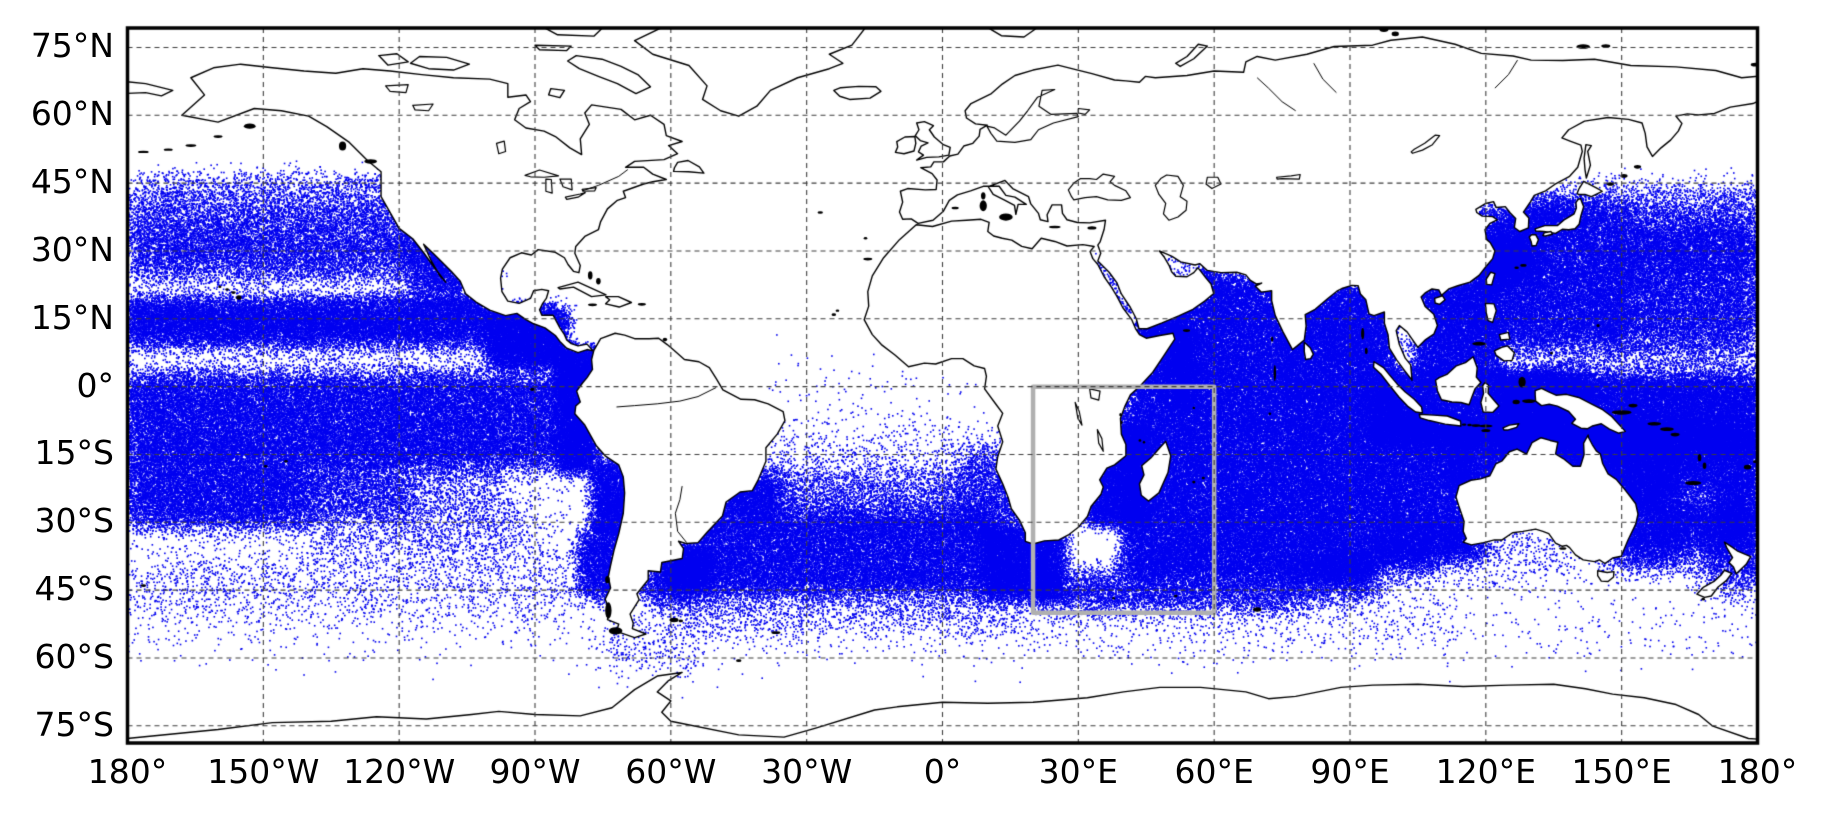  What do you see at coordinates (74, 521) in the screenshot?
I see `y-tick-label: 30°S` at bounding box center [74, 521].